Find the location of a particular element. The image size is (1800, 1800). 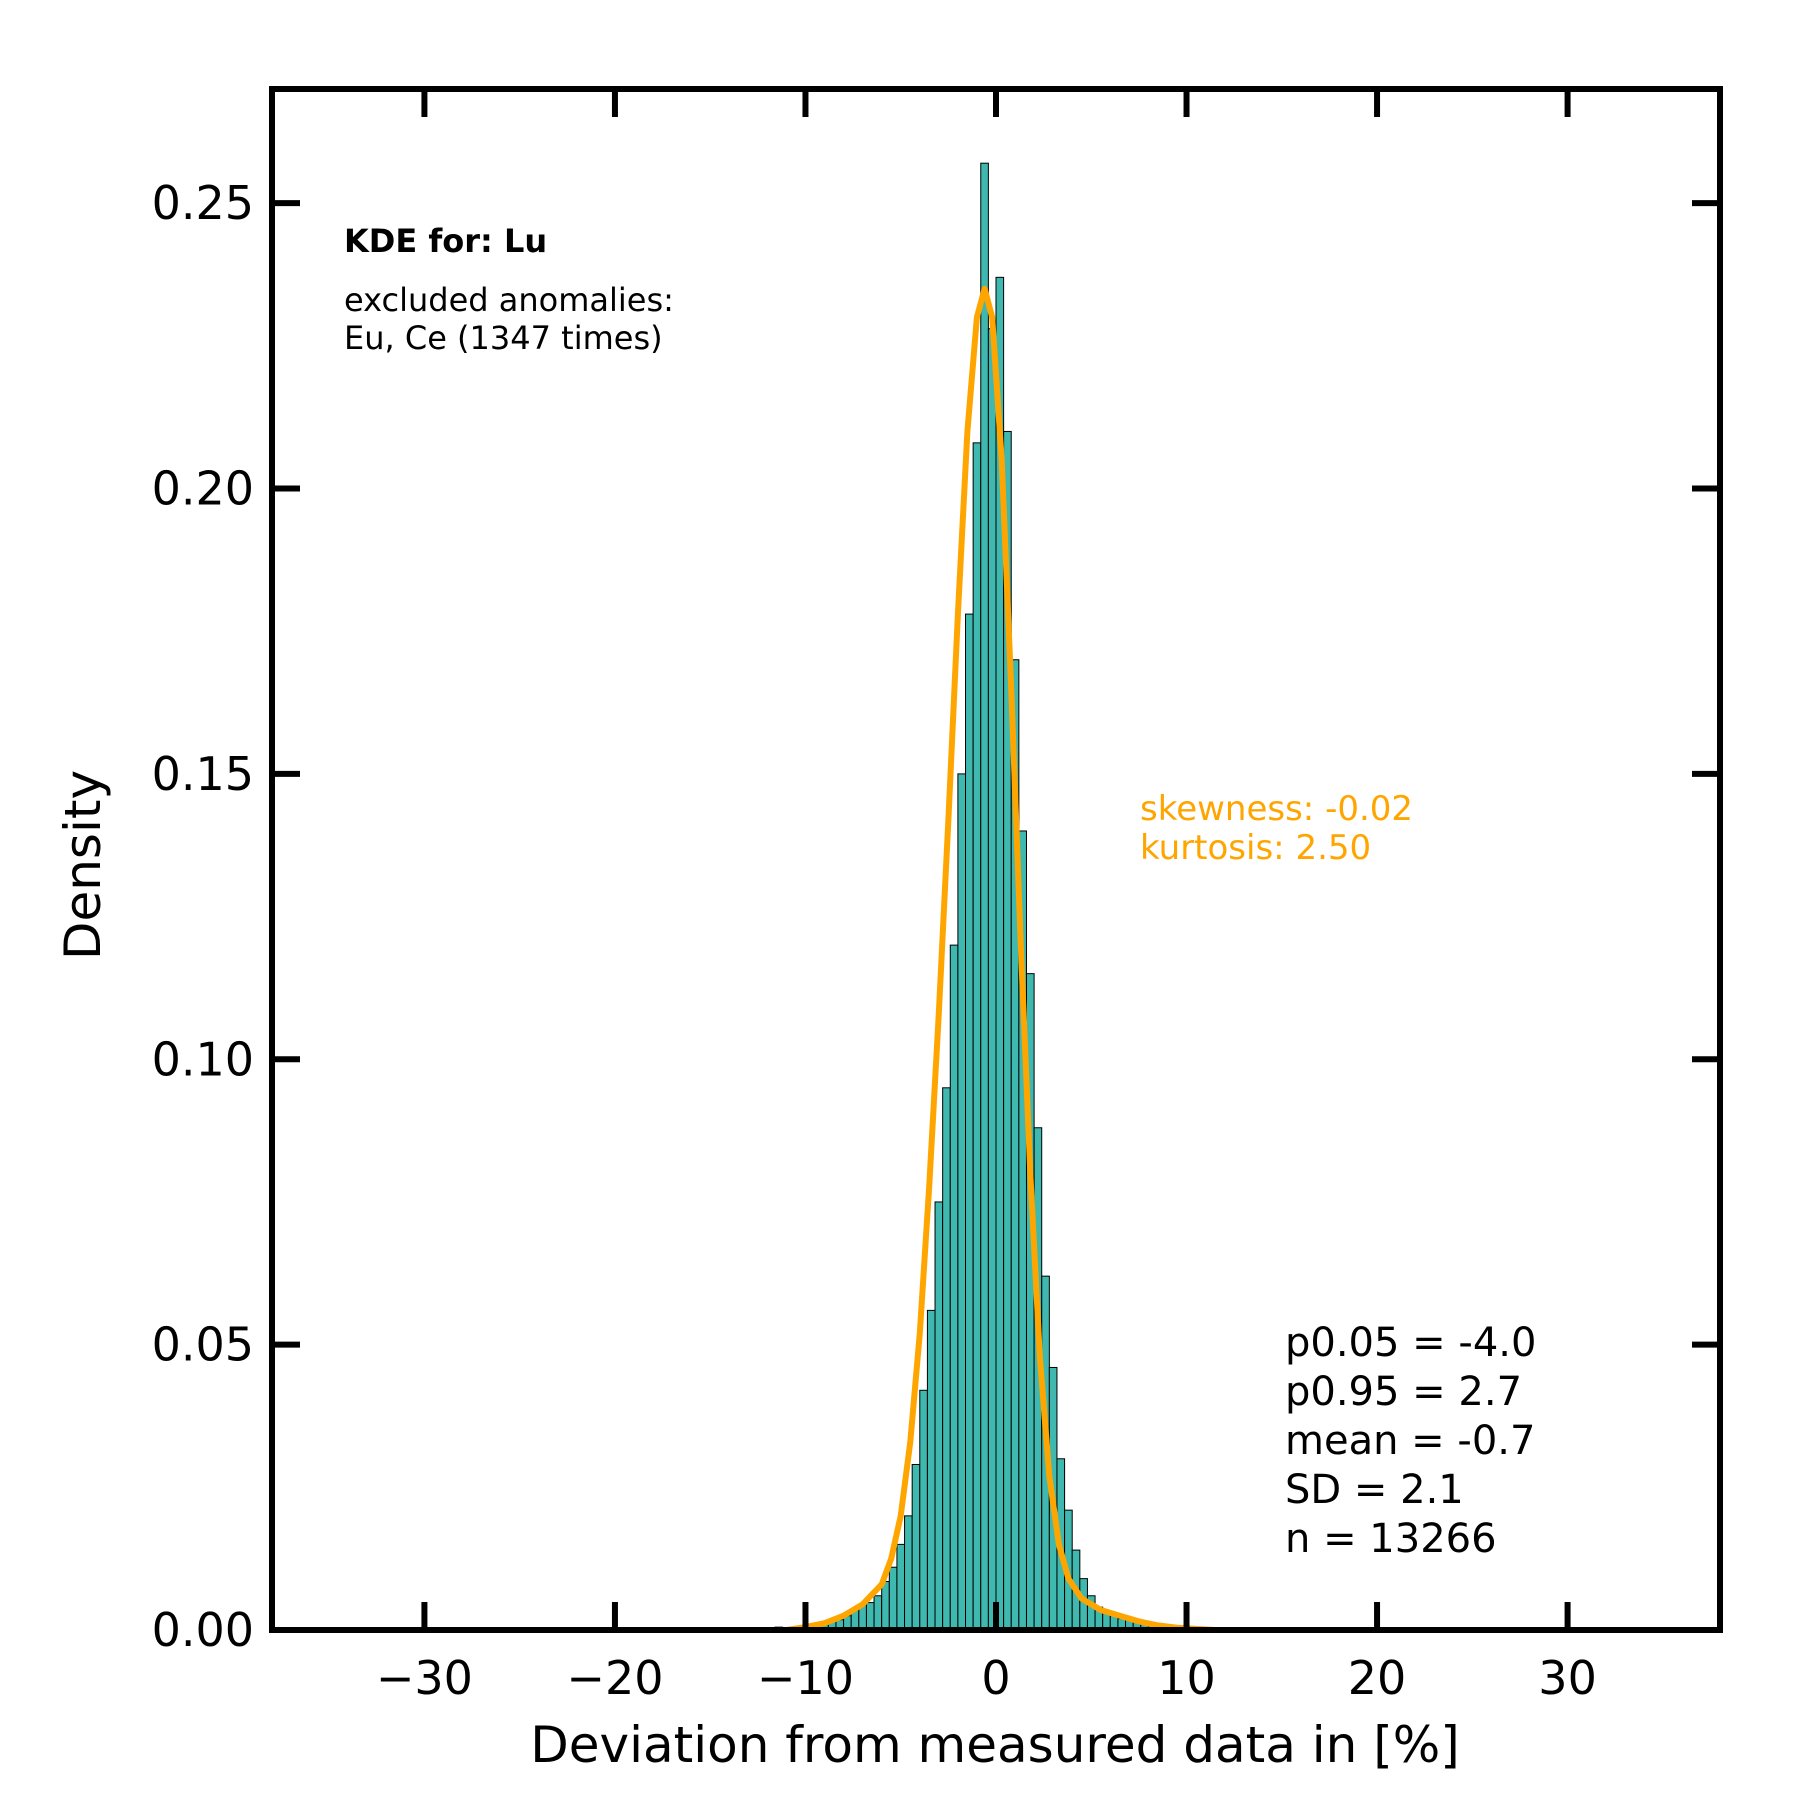

x-tick-label: 10 is located at coordinates (1186, 1678).